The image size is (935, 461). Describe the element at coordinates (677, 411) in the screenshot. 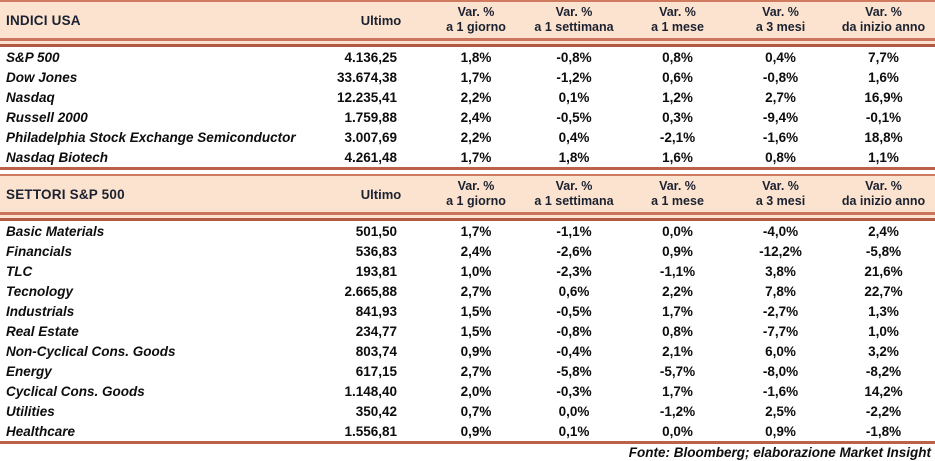

I see `row-pct-cell: -1,2%` at that location.